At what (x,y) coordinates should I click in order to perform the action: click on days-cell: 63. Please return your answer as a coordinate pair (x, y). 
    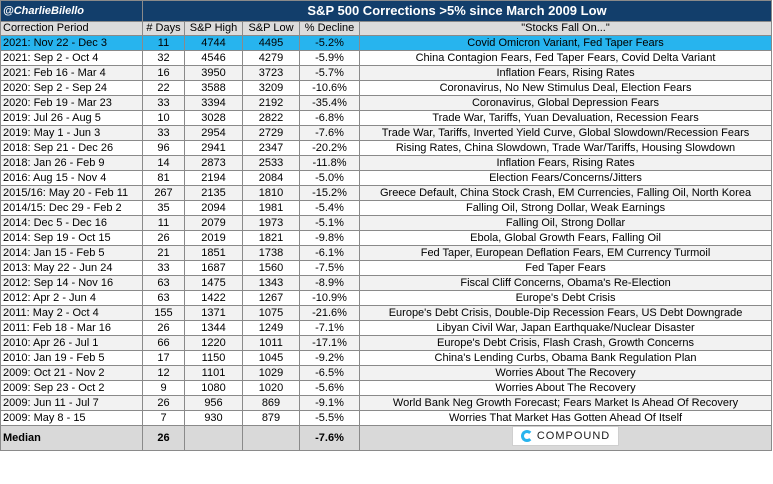
    Looking at the image, I should click on (163, 298).